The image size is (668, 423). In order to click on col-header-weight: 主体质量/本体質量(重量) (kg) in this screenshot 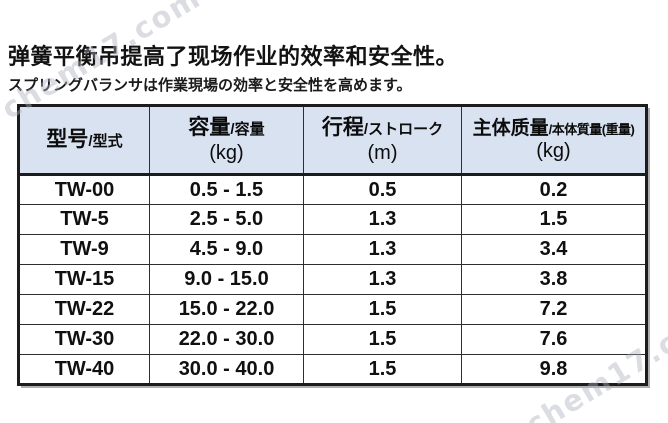, I will do `click(554, 140)`.